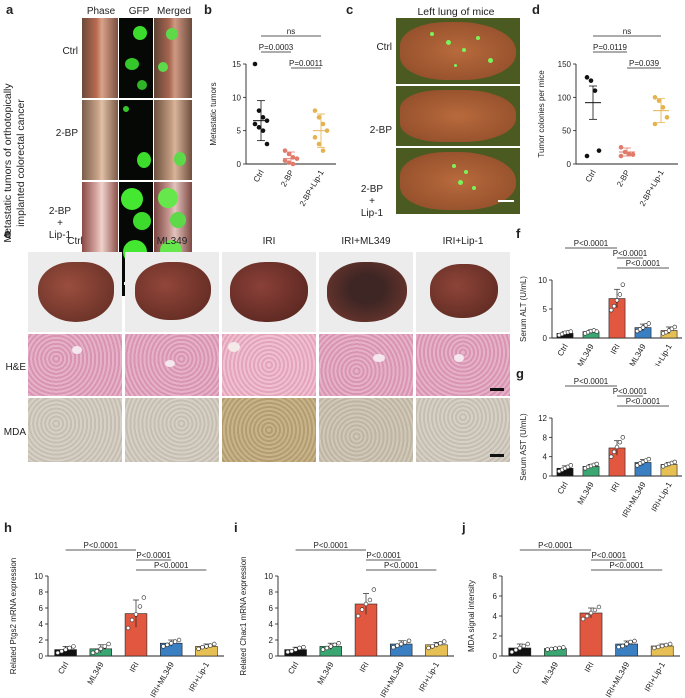 The width and height of the screenshot is (685, 698). Describe the element at coordinates (366, 430) in the screenshot. I see `image-e-mda-iri-ml349` at that location.